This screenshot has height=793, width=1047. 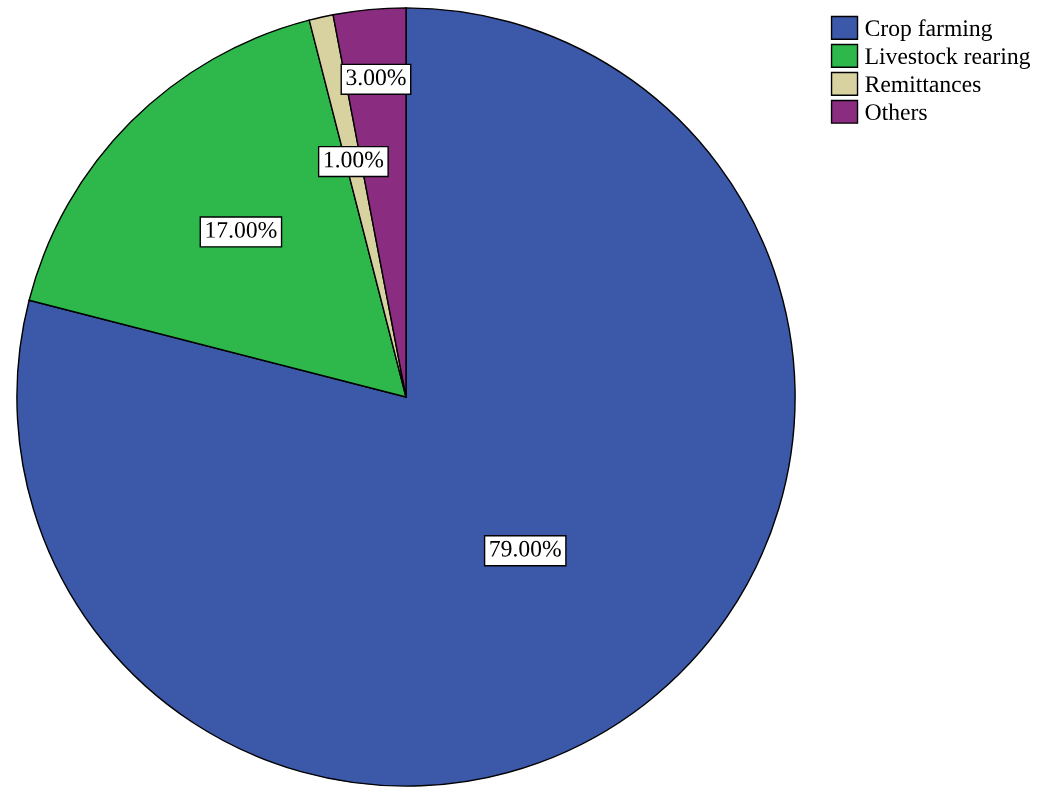 I want to click on legend-label: Others, so click(x=896, y=112).